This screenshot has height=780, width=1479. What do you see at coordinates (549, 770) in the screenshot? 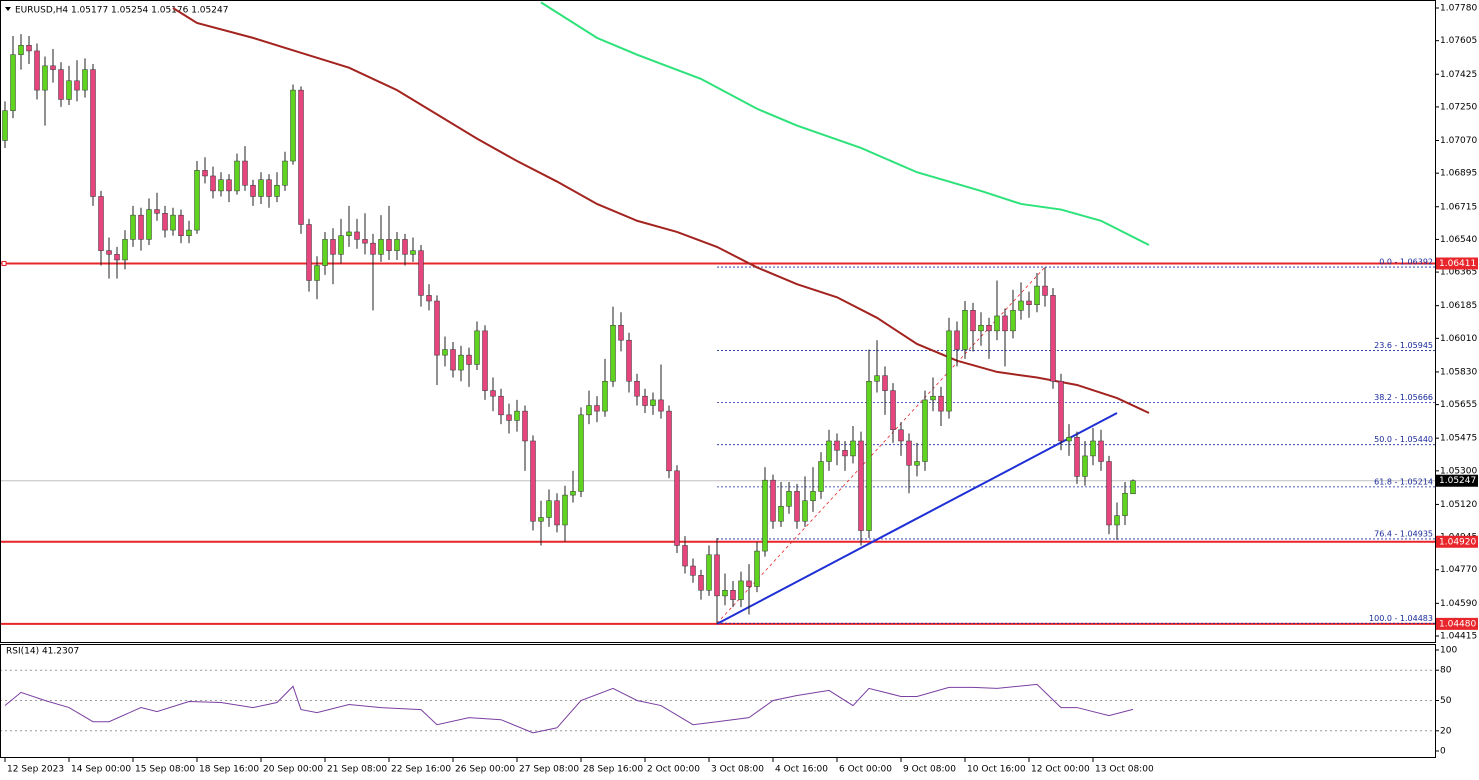
I see `x-tick-label: 27 Sep 08:00` at bounding box center [549, 770].